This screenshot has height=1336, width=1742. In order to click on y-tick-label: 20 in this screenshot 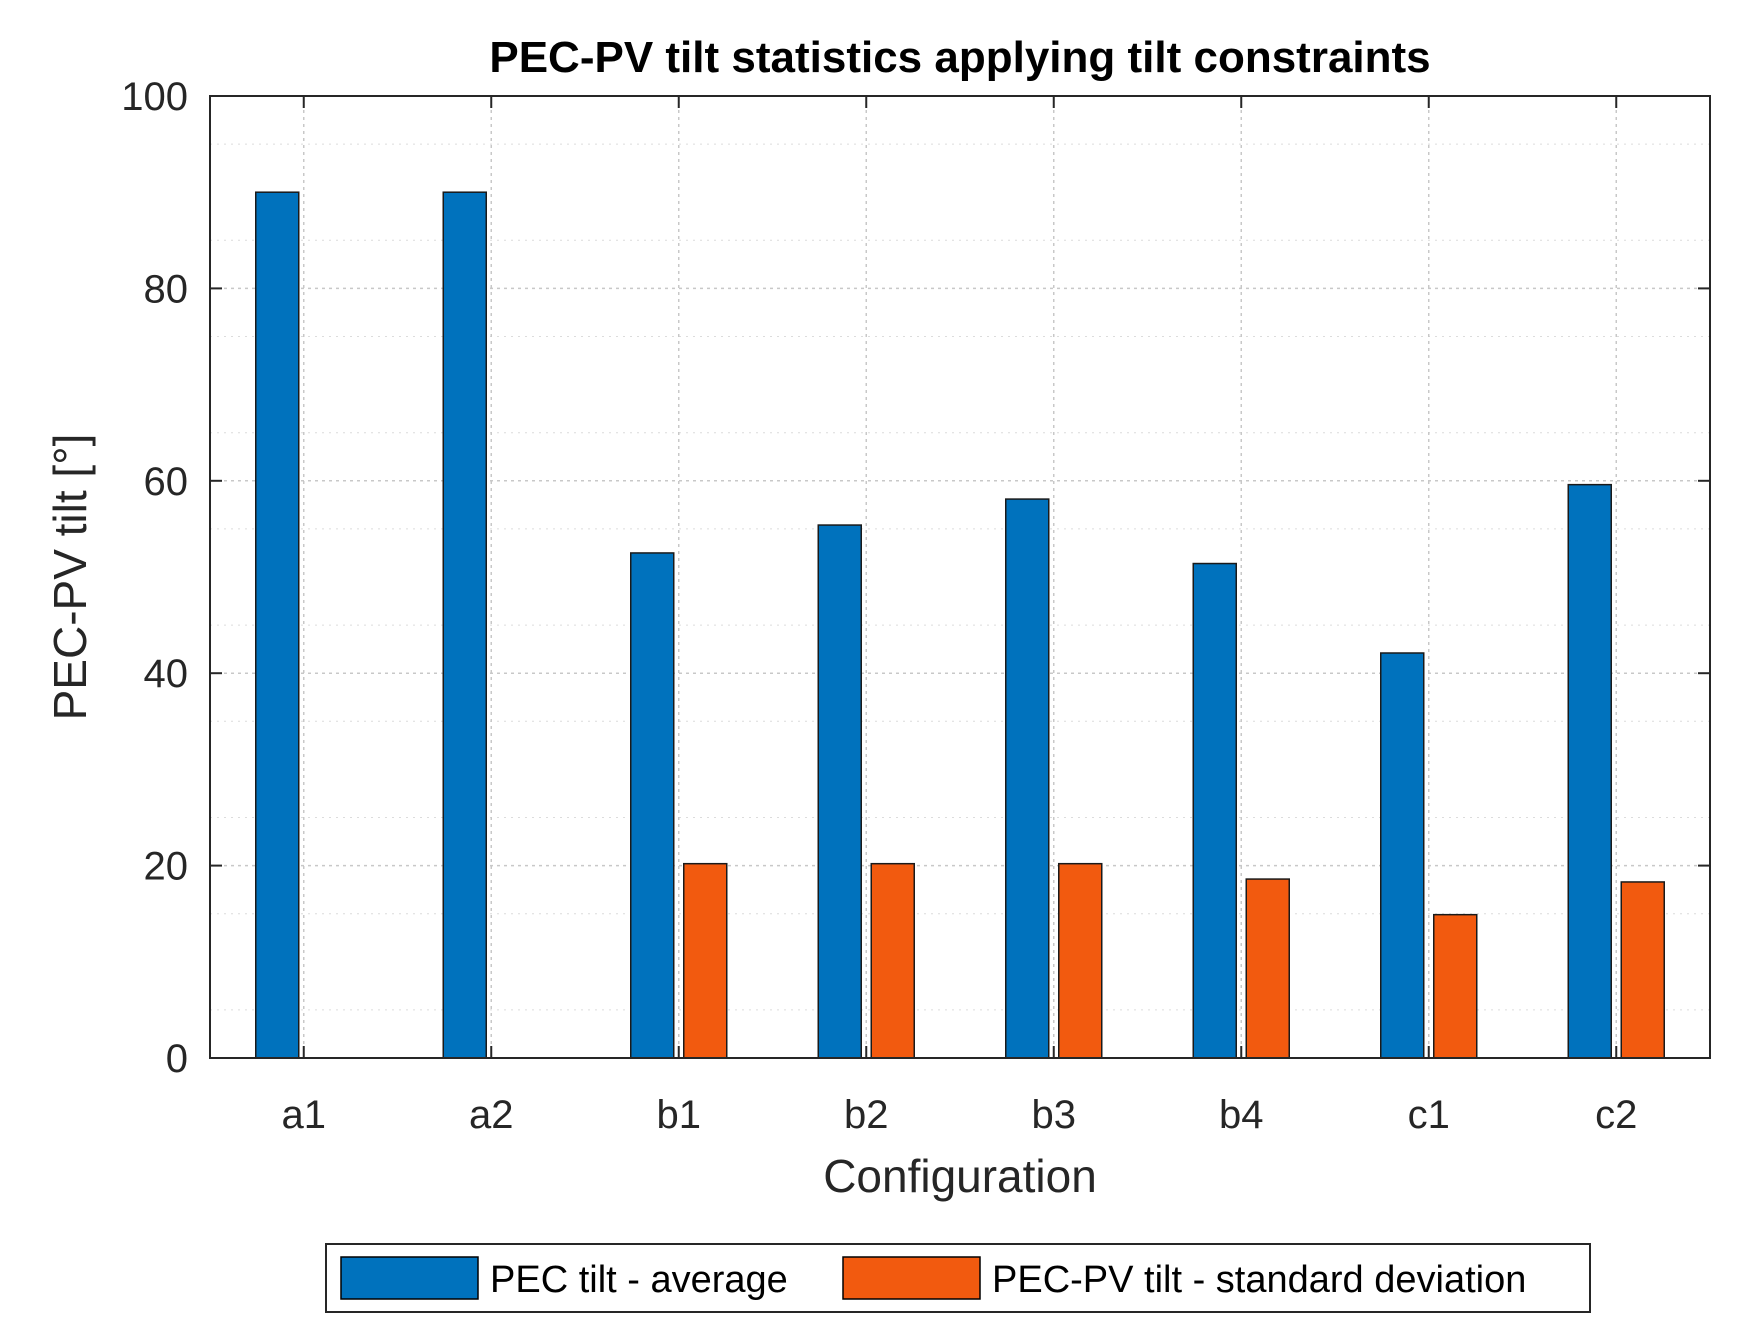, I will do `click(166, 867)`.